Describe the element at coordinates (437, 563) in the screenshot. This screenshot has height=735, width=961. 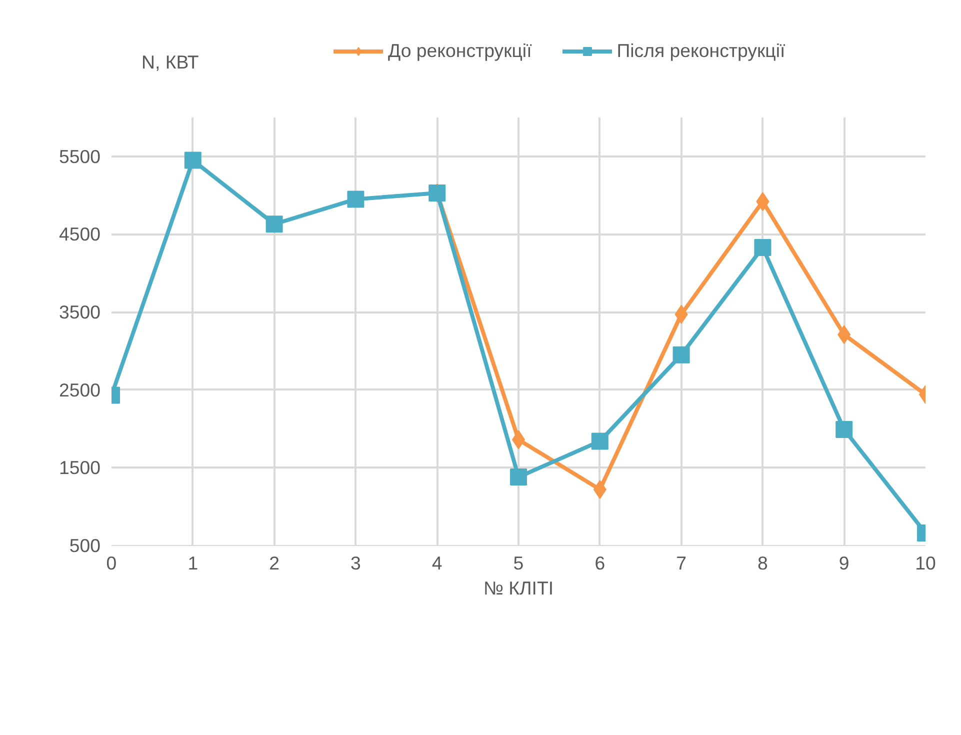
I see `x-tick-label: 4` at that location.